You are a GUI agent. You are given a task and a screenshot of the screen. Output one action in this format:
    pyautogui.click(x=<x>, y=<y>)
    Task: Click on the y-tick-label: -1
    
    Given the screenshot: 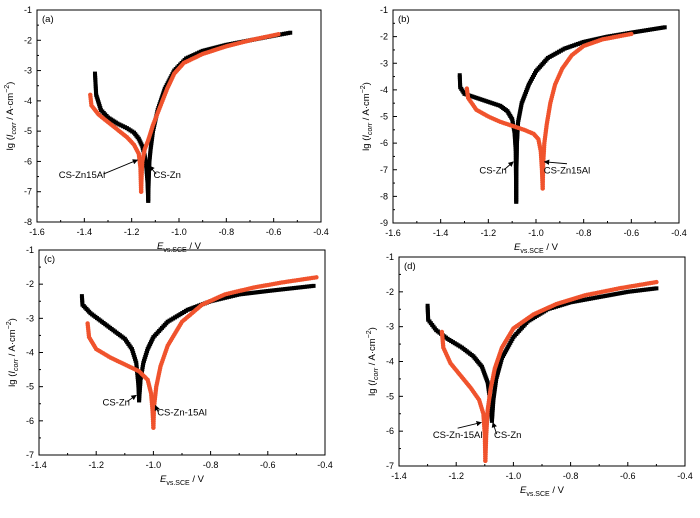 What is the action you would take?
    pyautogui.click(x=30, y=250)
    